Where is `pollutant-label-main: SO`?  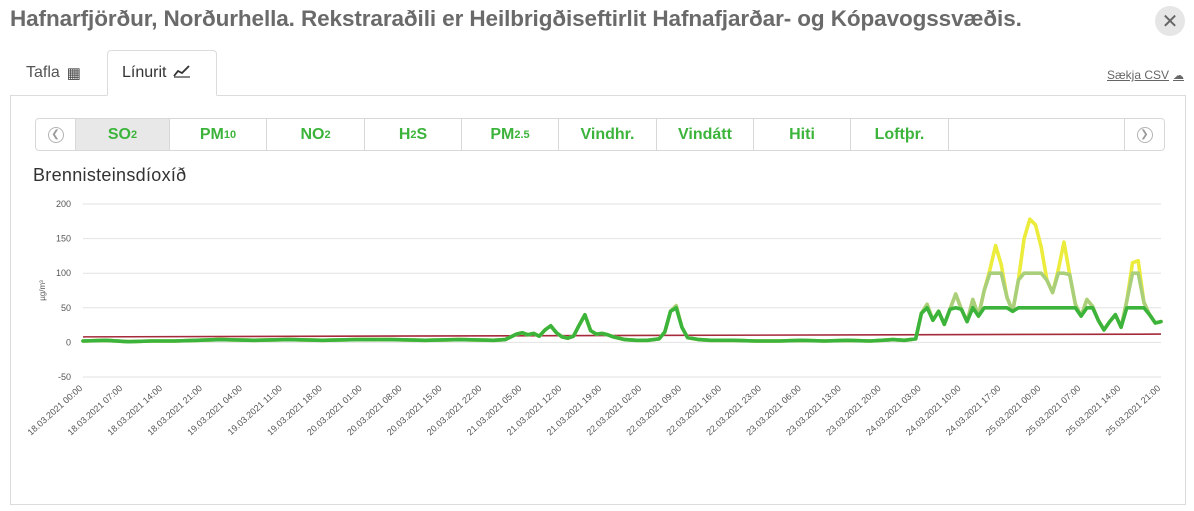 pollutant-label-main: SO is located at coordinates (119, 134).